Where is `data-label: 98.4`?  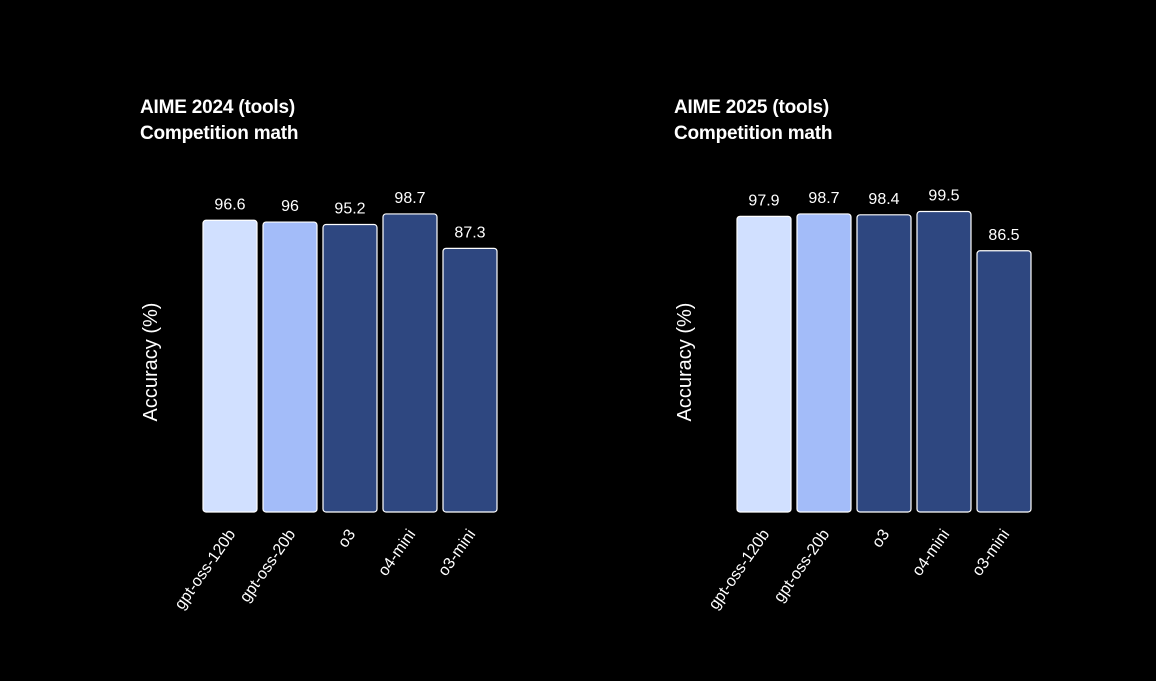
data-label: 98.4 is located at coordinates (883, 199).